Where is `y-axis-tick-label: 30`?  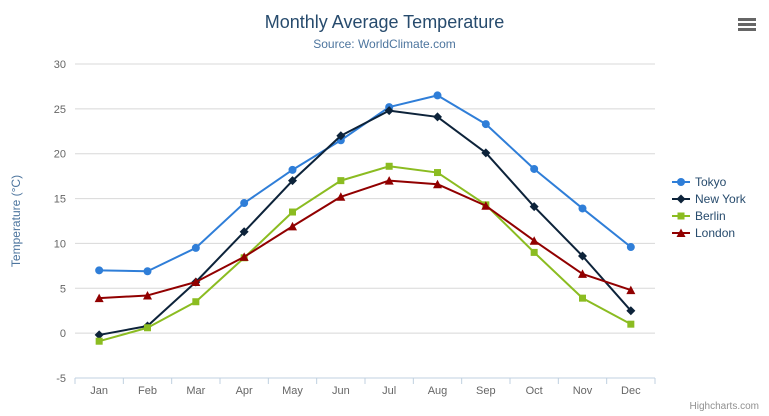
y-axis-tick-label: 30 is located at coordinates (60, 65).